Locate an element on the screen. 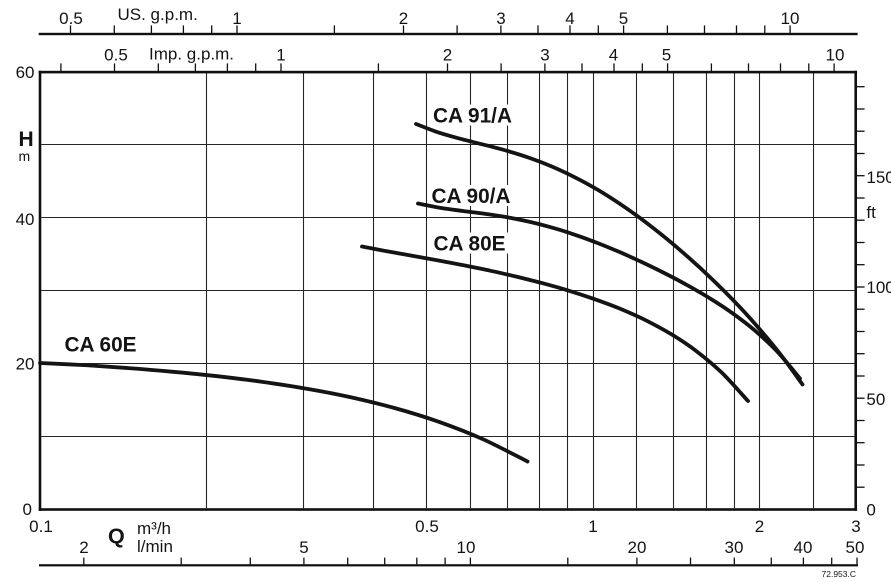  svg-text: 100 is located at coordinates (878, 287).